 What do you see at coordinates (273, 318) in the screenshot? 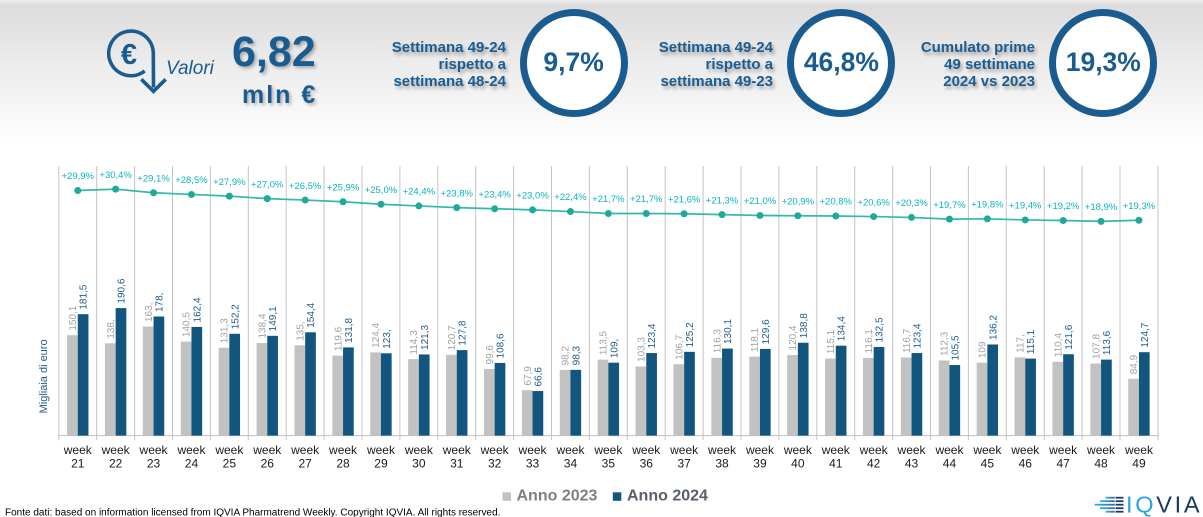
I see `svg-text: 149,1` at bounding box center [273, 318].